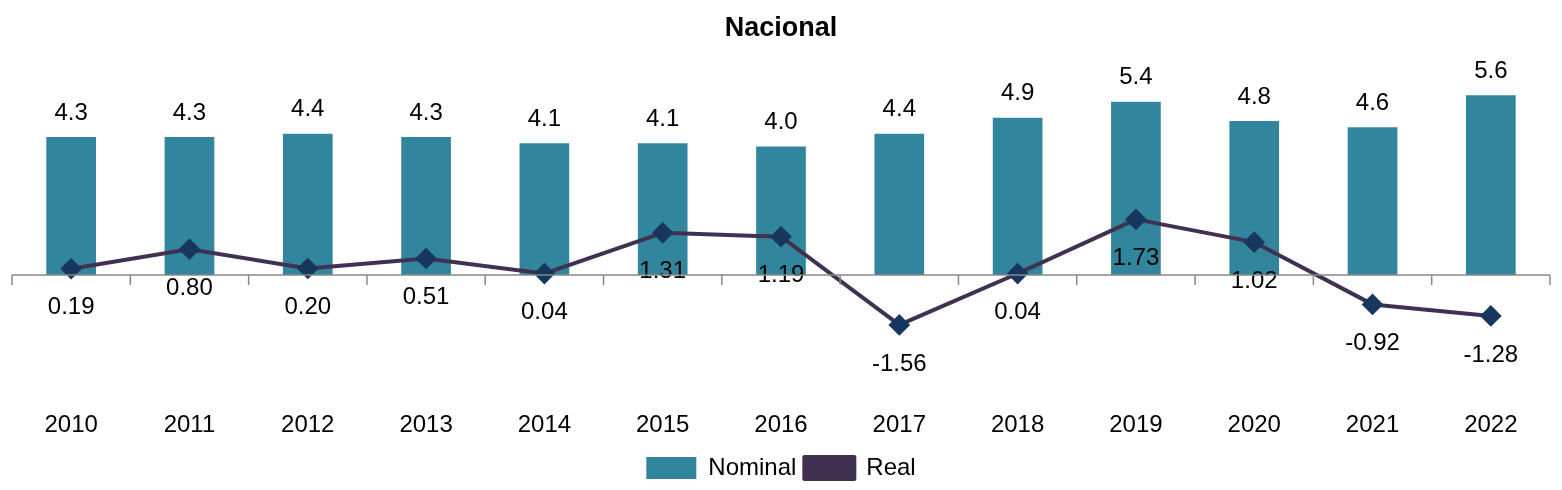  What do you see at coordinates (308, 306) in the screenshot?
I see `data-label: 0.20` at bounding box center [308, 306].